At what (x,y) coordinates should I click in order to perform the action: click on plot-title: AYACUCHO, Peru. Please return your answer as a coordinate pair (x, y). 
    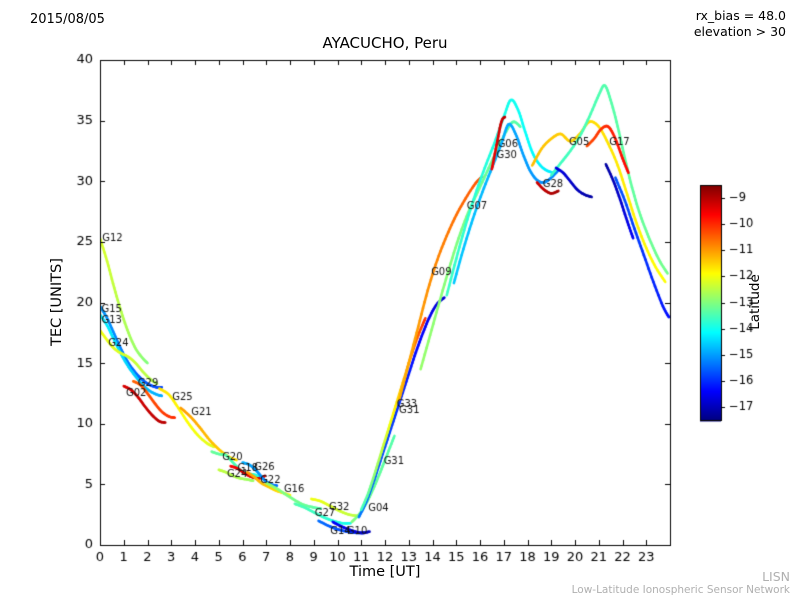
    Looking at the image, I should click on (385, 43).